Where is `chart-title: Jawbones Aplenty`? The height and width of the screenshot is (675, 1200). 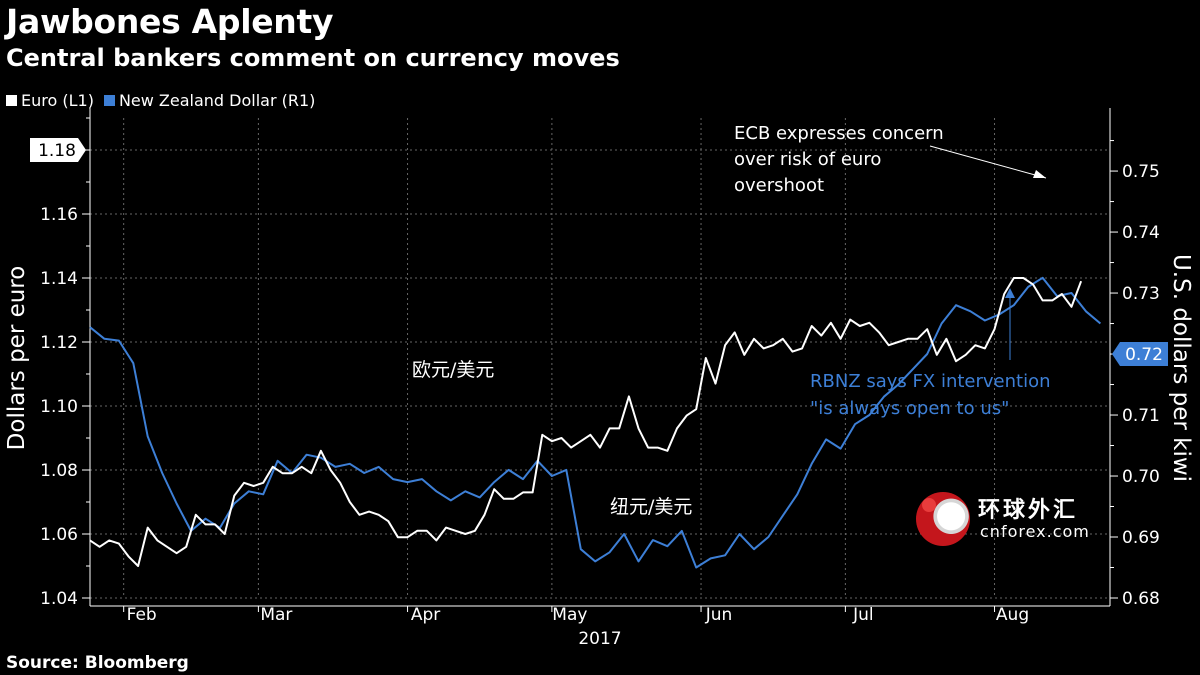
chart-title: Jawbones Aplenty is located at coordinates (170, 21).